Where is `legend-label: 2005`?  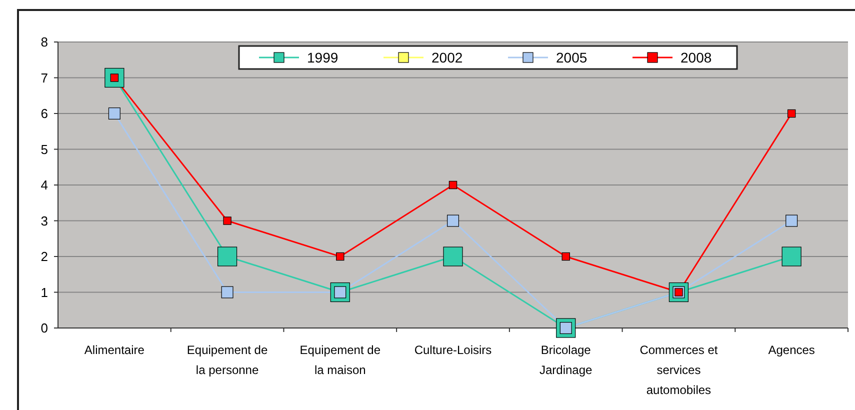 legend-label: 2005 is located at coordinates (572, 57).